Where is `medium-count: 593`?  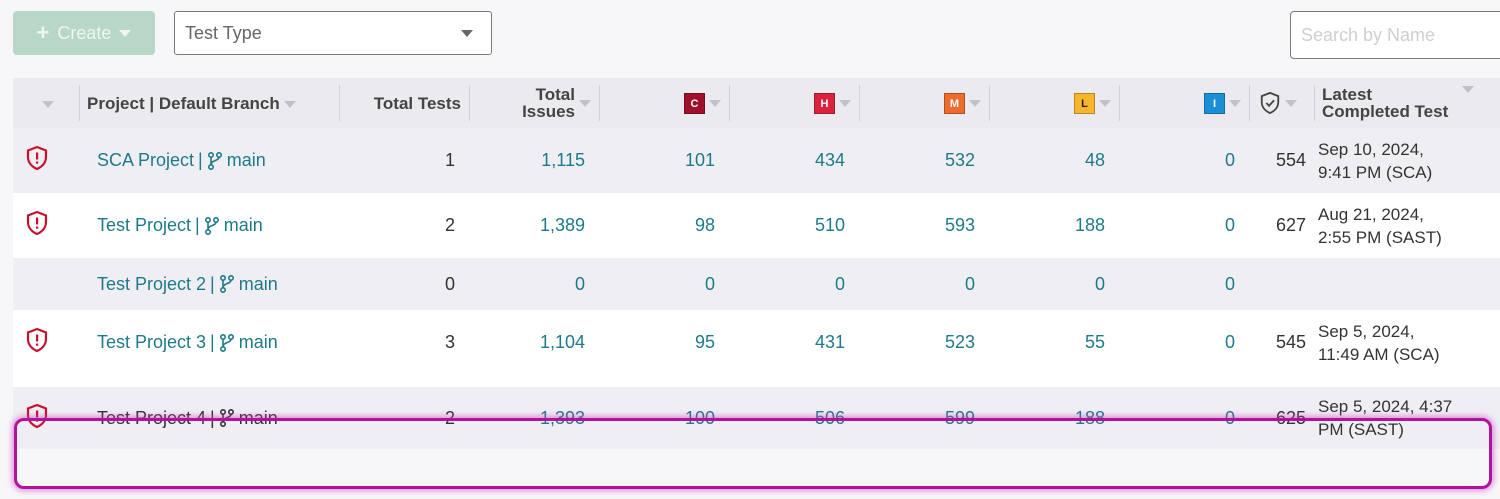
medium-count: 593 is located at coordinates (959, 225).